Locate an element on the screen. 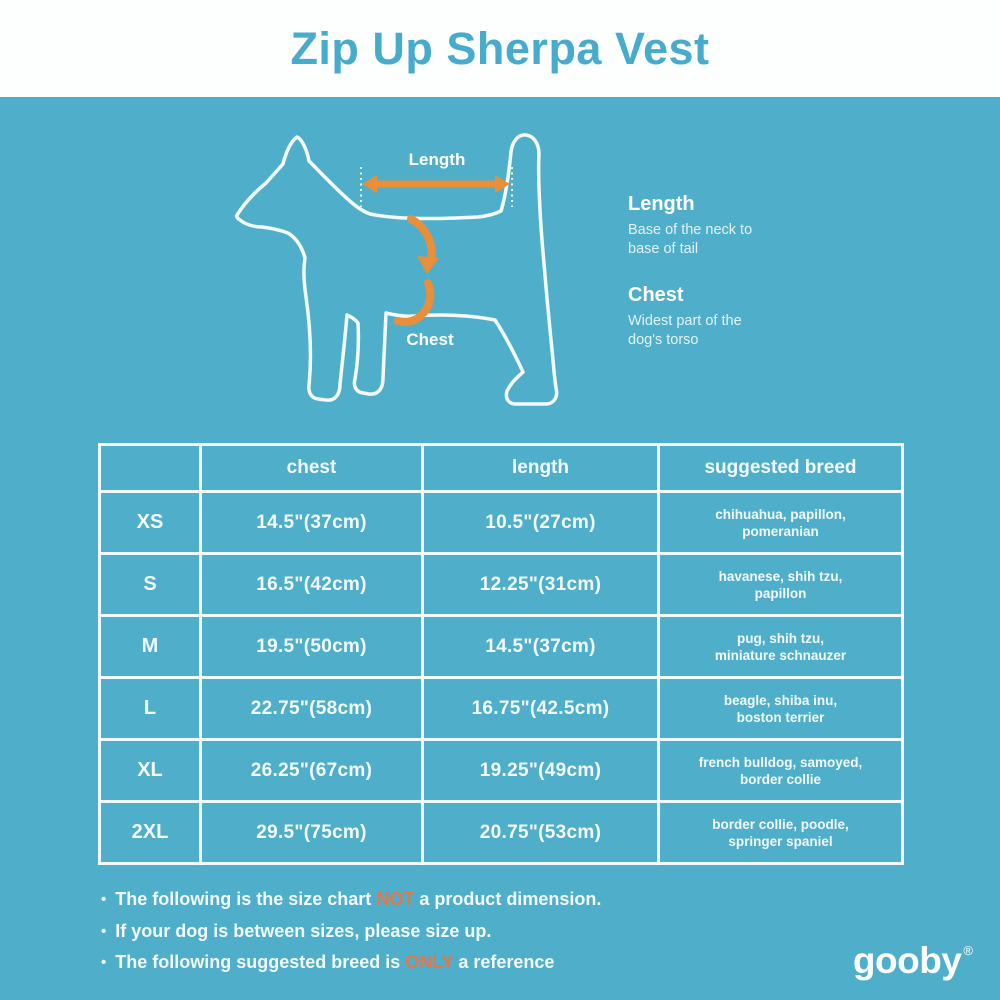  size-label: 2XL is located at coordinates (150, 832).